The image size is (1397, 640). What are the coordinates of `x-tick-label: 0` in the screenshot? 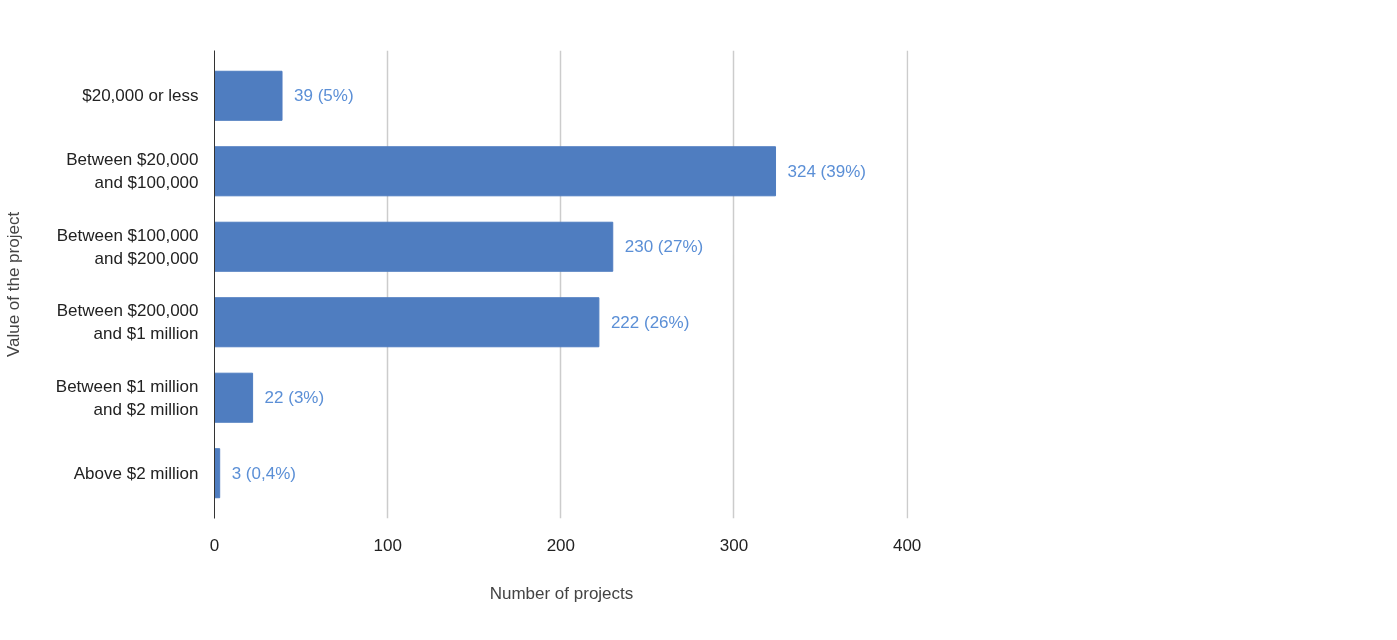 It's located at (214, 545).